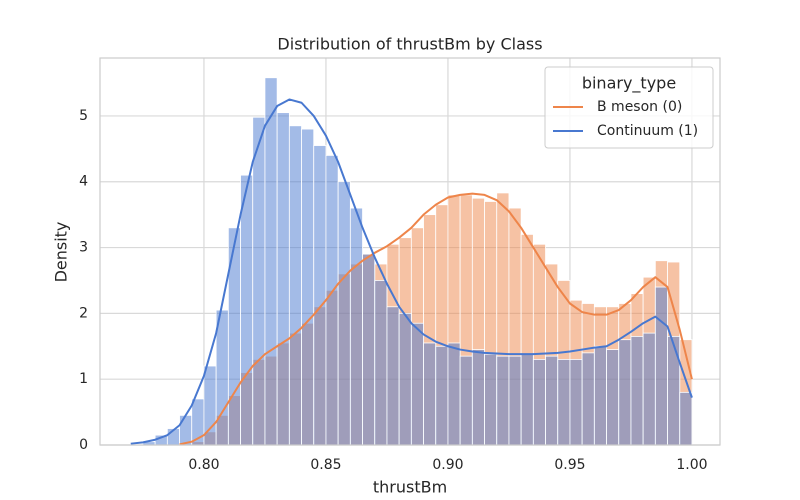 The image size is (800, 500). I want to click on x-axis-label: thrustBm, so click(410, 487).